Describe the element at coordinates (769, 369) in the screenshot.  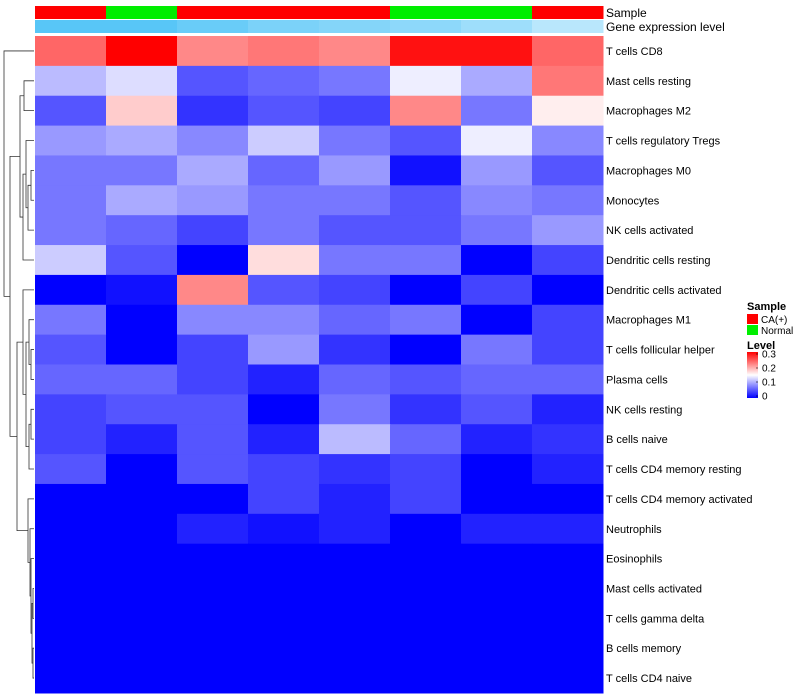
I see `legend-tick-label: 0.2` at that location.